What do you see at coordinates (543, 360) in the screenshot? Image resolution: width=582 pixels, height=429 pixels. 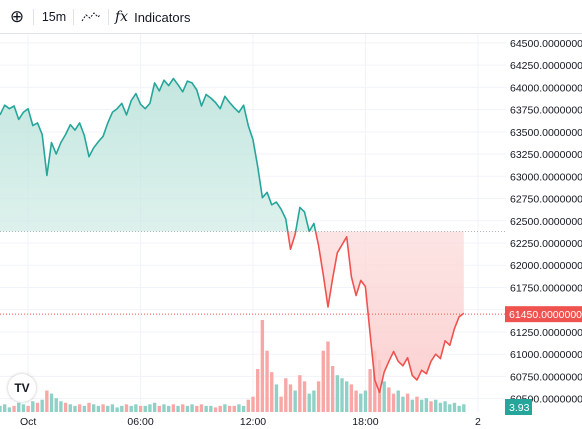 I see `price-tags: 61450.00000000 3.93` at bounding box center [543, 360].